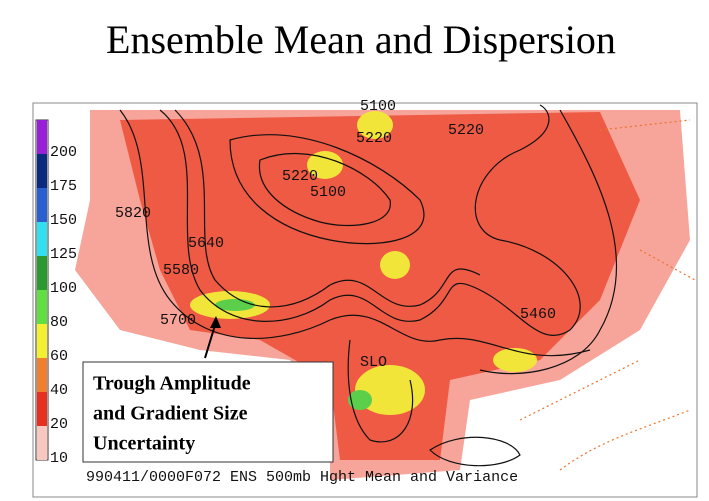 This screenshot has height=501, width=709. I want to click on colorbar-label: 80, so click(59, 322).